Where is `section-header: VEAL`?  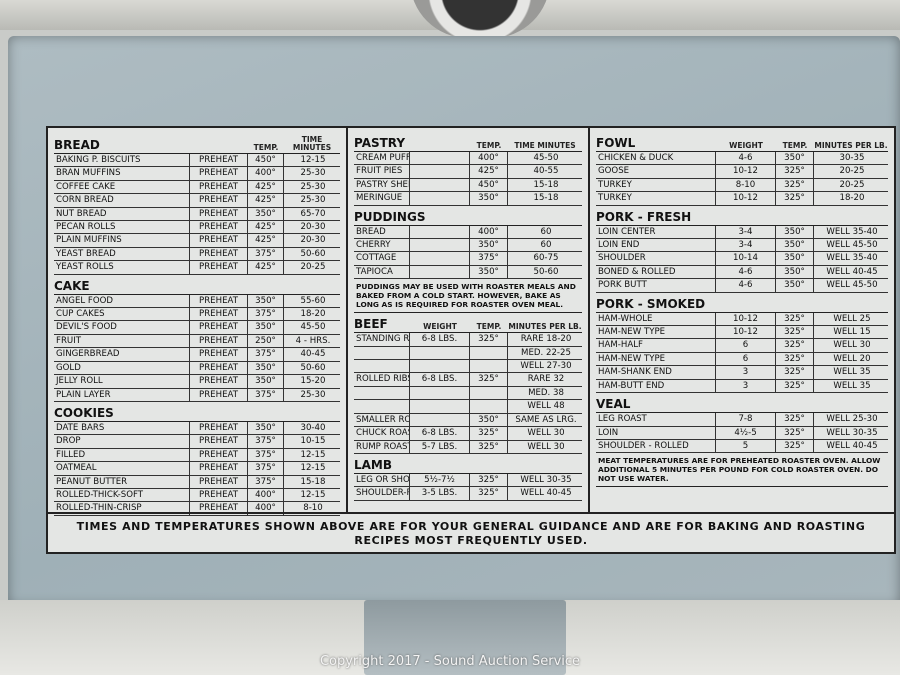
section-header: VEAL is located at coordinates (742, 405).